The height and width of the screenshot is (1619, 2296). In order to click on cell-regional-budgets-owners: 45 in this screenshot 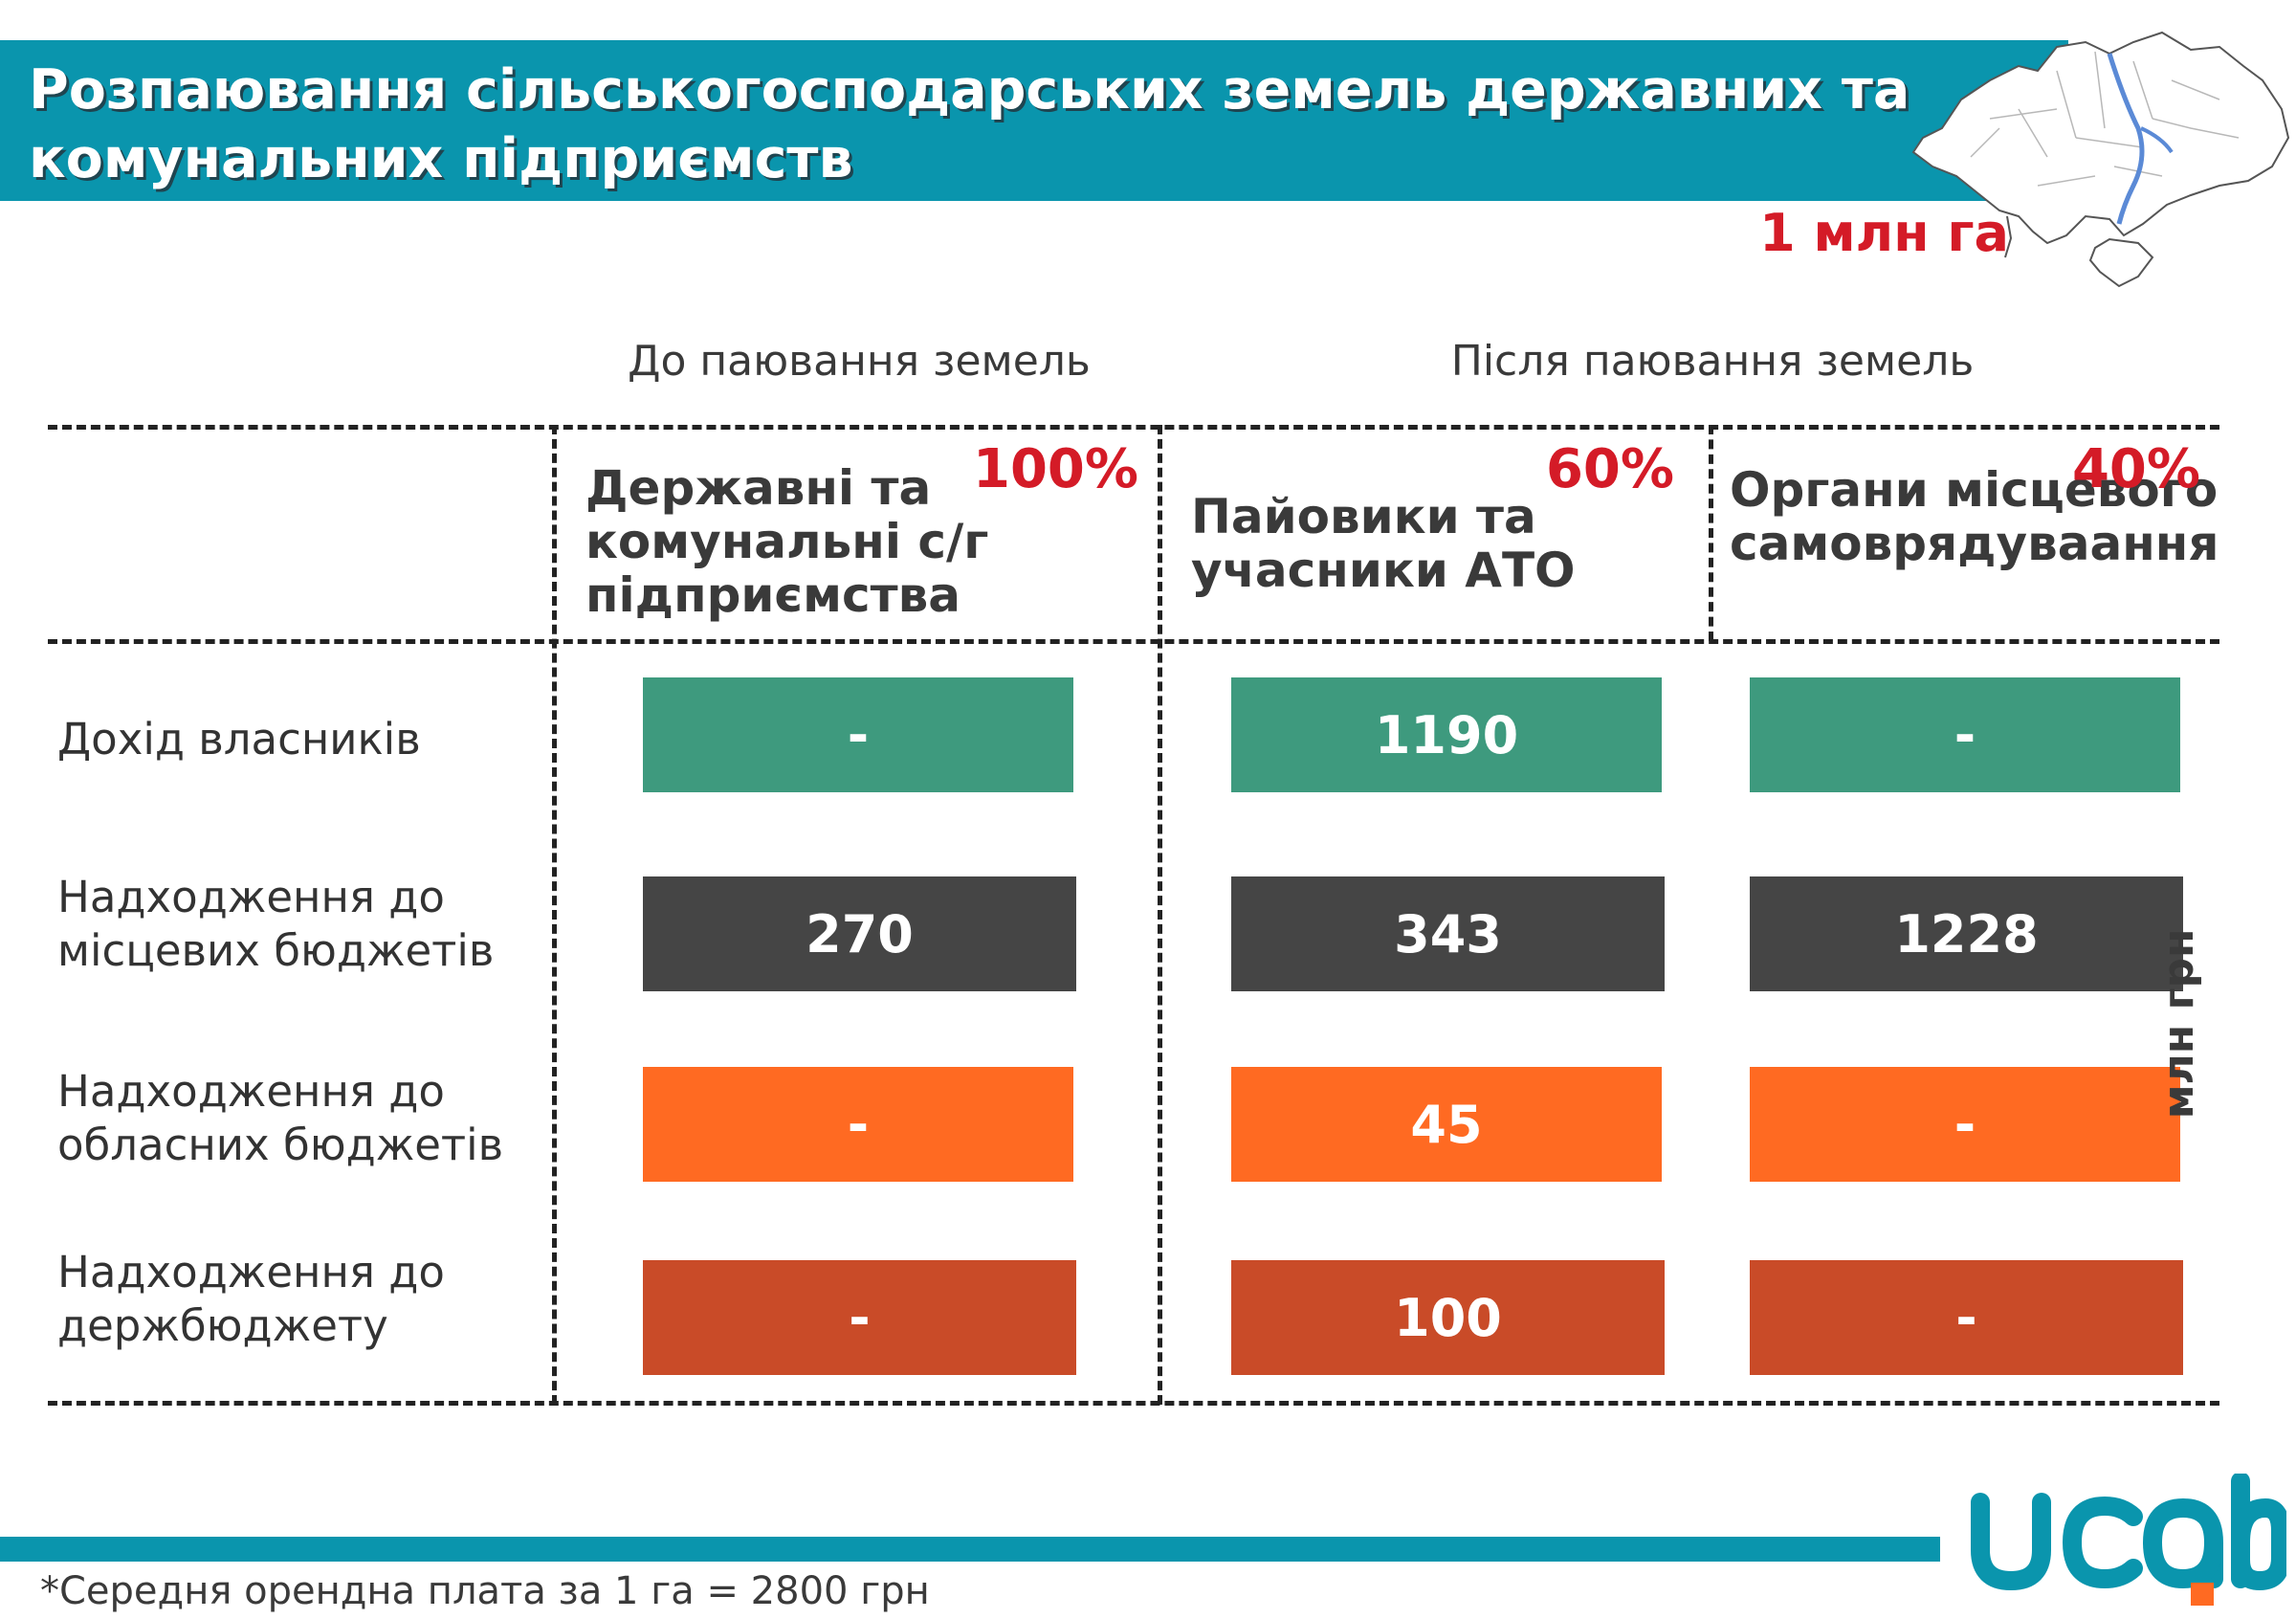, I will do `click(1446, 1124)`.